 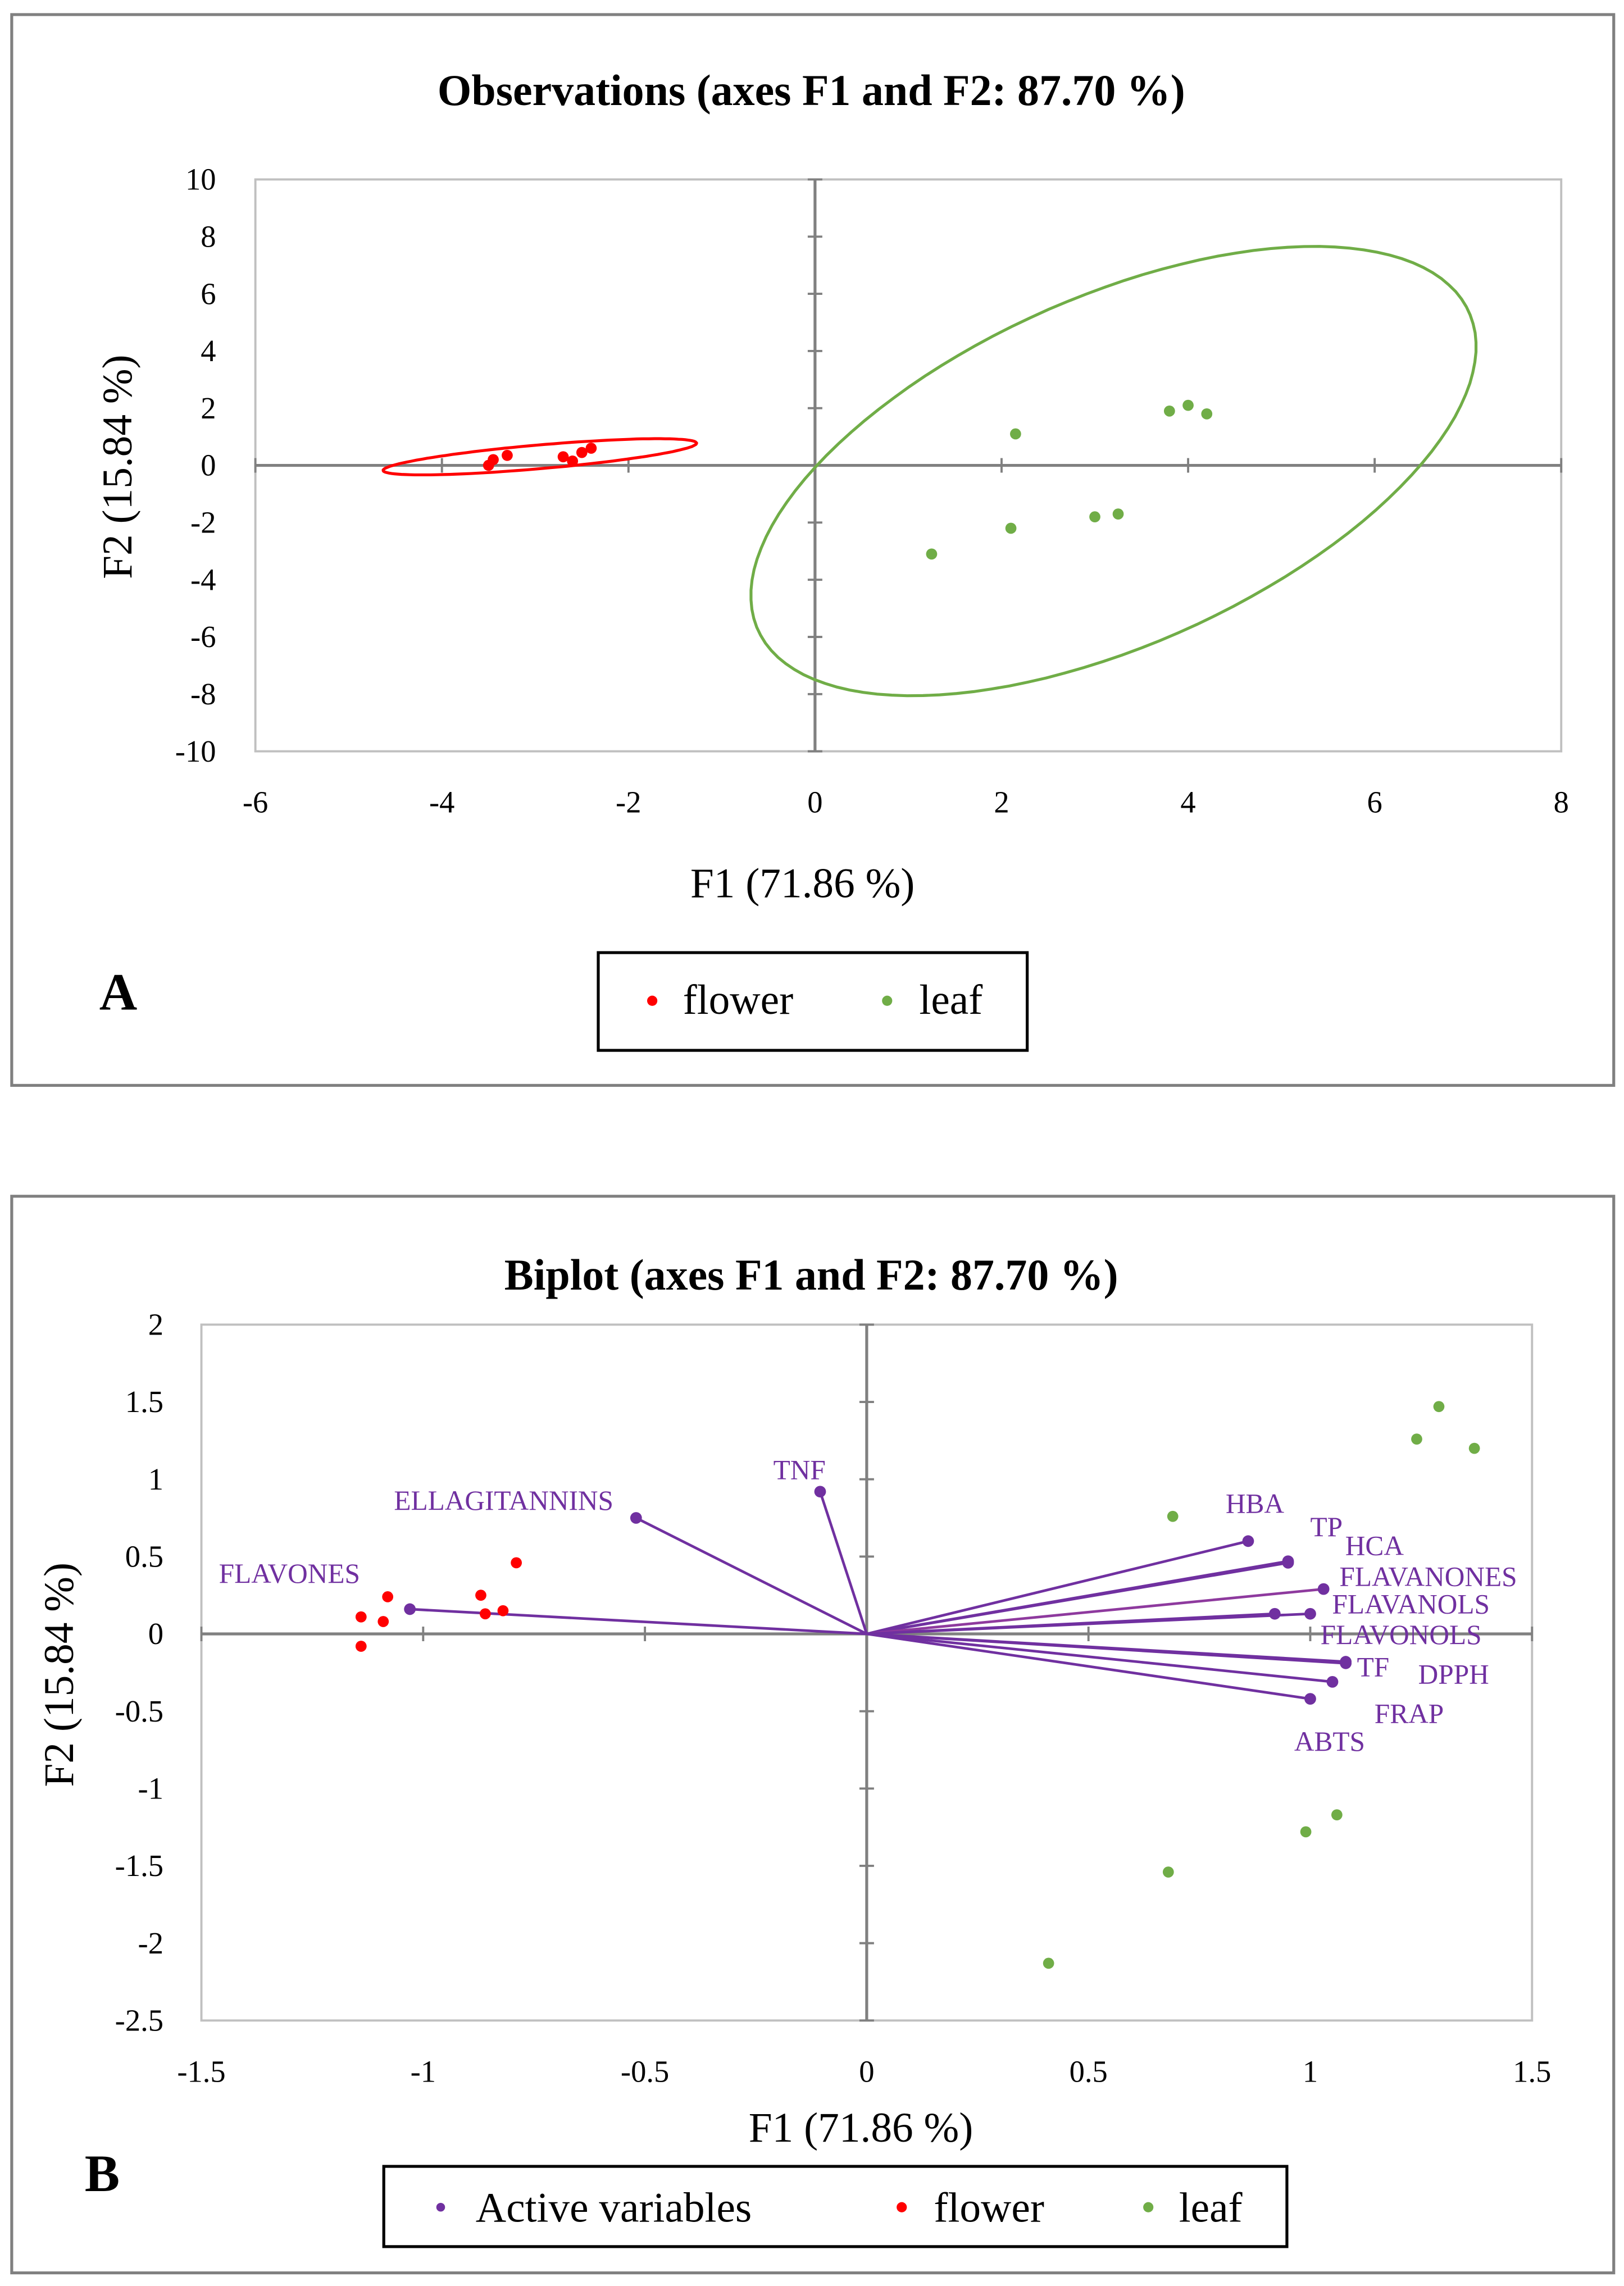 What do you see at coordinates (1329, 1741) in the screenshot?
I see `variable-label: ABTS` at bounding box center [1329, 1741].